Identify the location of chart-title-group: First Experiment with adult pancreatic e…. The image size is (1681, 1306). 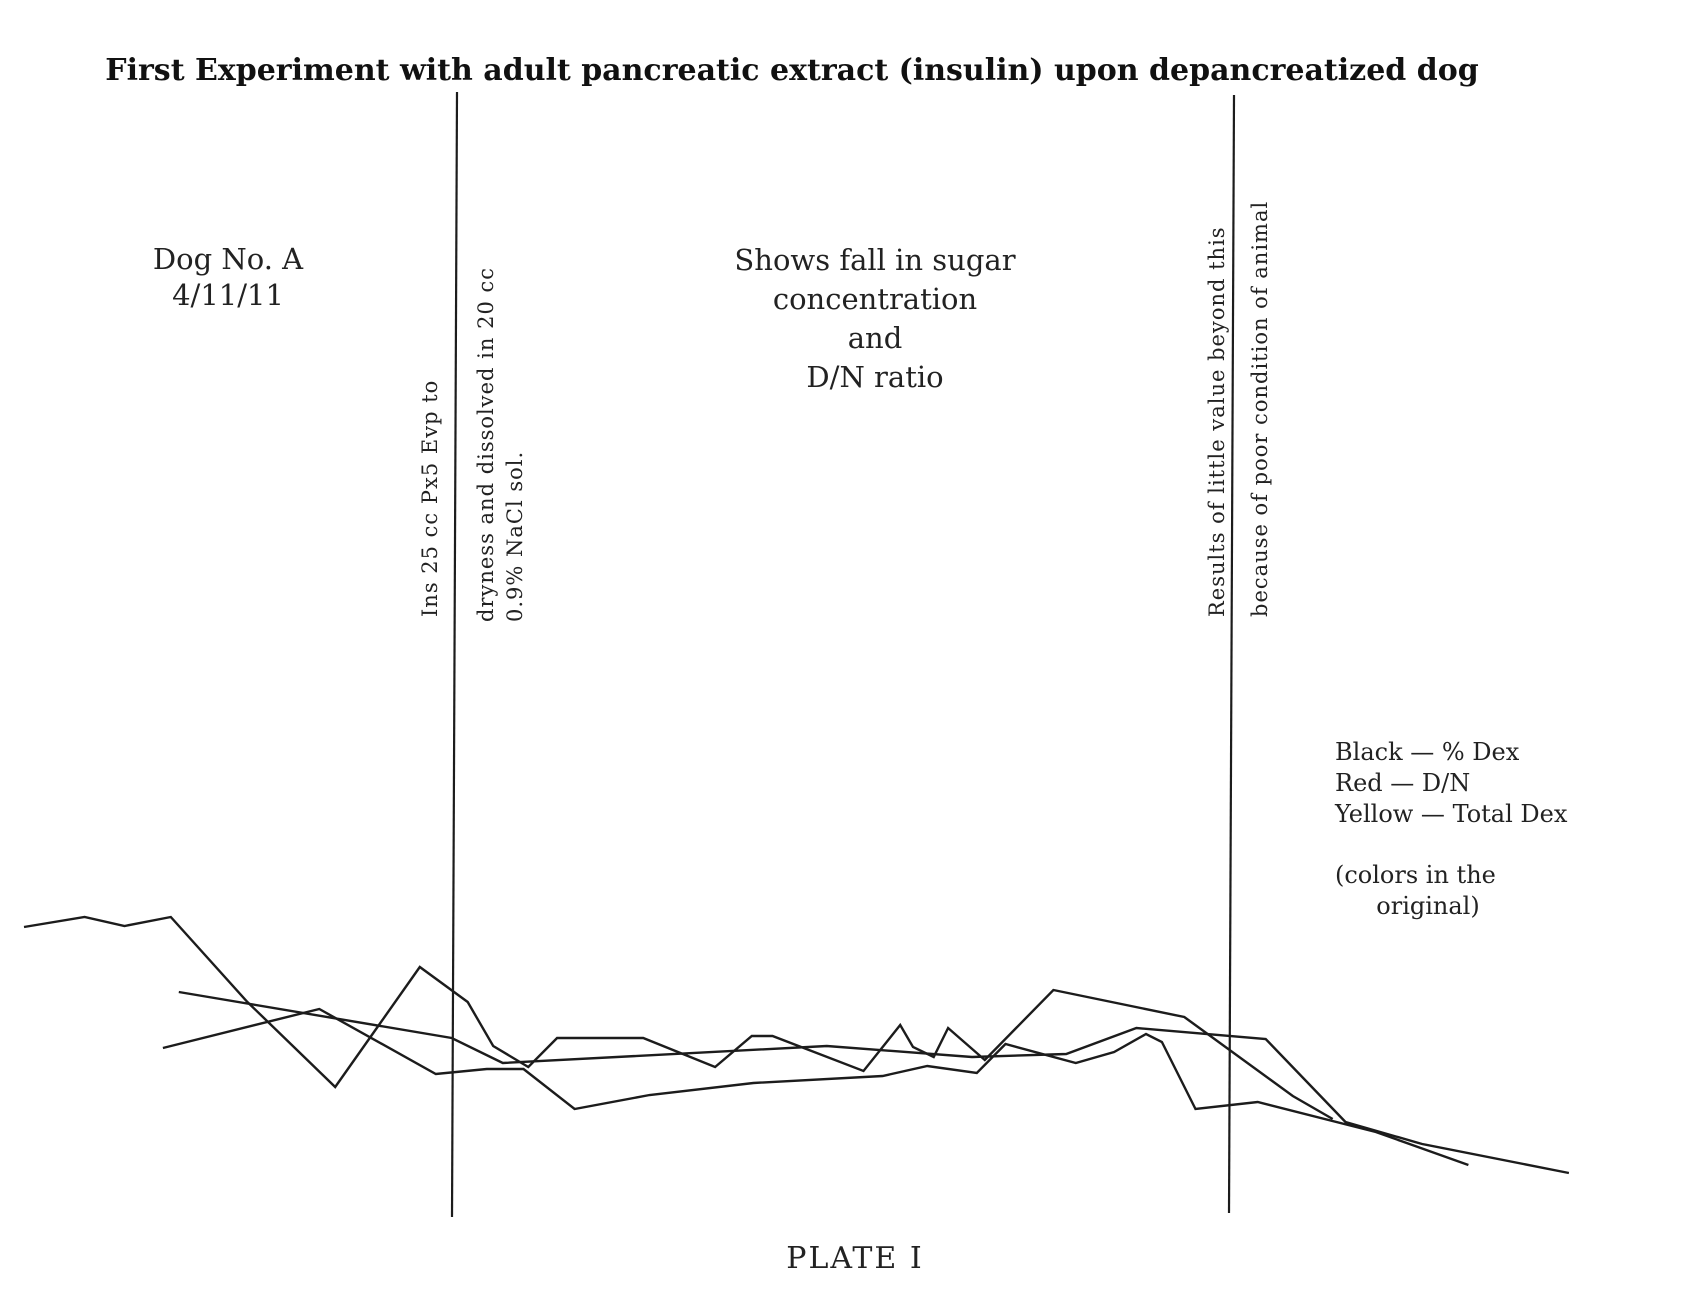
(791, 70).